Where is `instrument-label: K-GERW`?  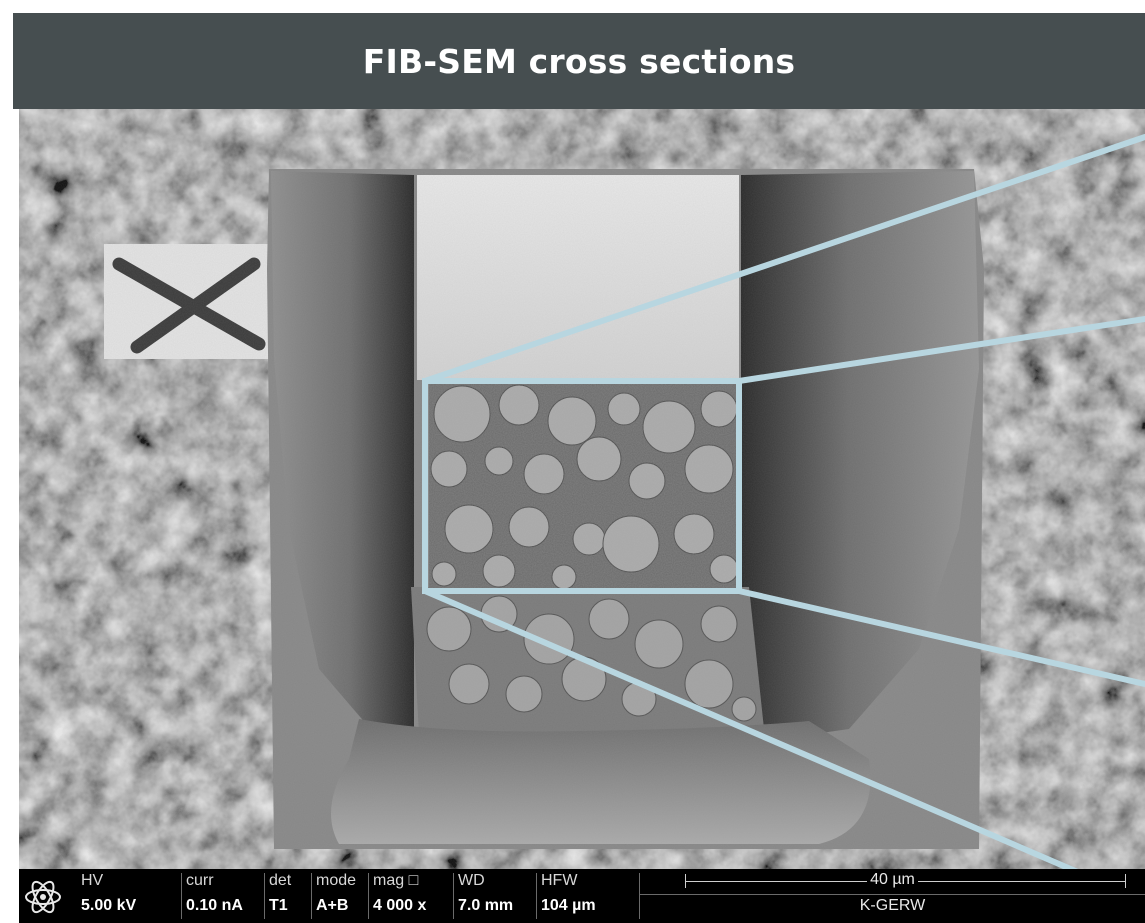 instrument-label: K-GERW is located at coordinates (892, 905).